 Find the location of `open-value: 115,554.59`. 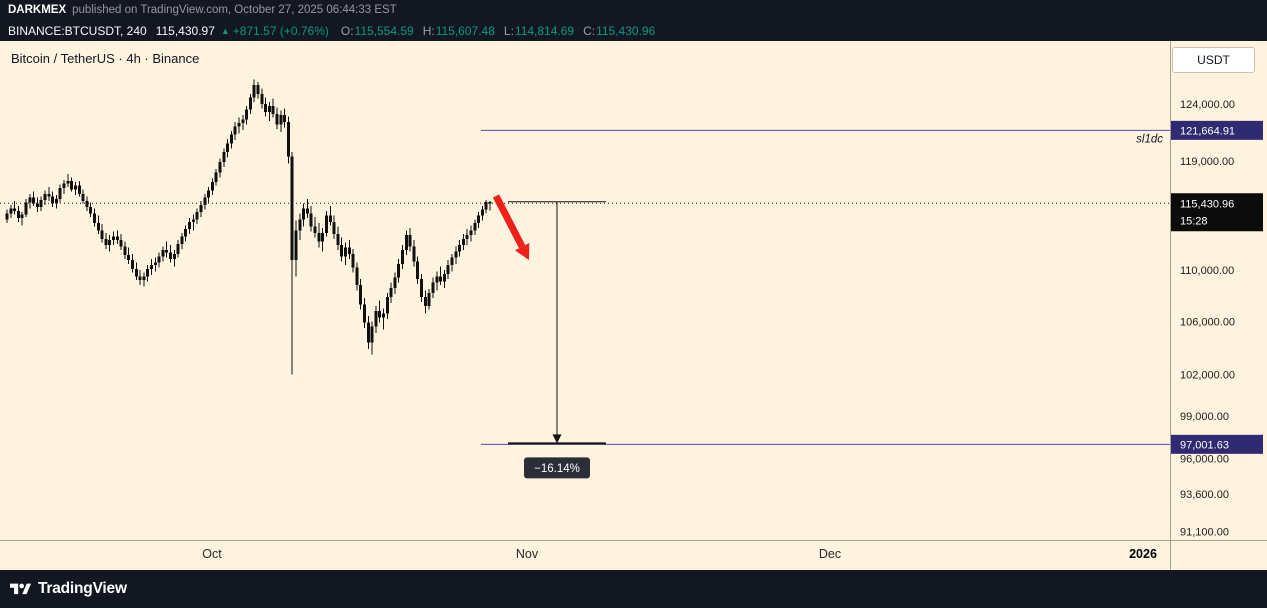

open-value: 115,554.59 is located at coordinates (384, 30).